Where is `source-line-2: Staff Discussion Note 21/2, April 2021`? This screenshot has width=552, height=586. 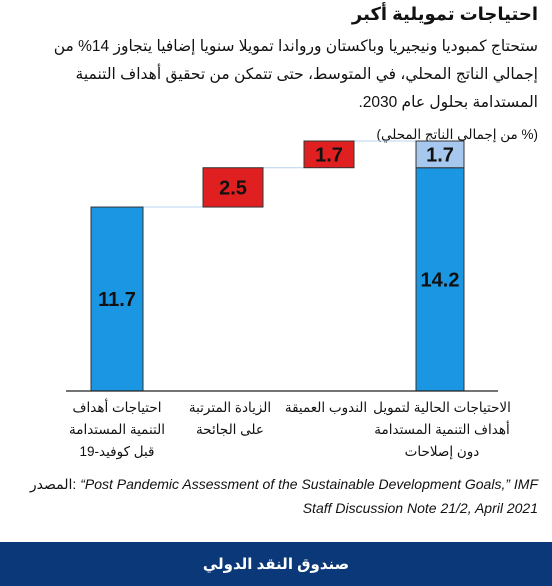 source-line-2: Staff Discussion Note 21/2, April 2021 is located at coordinates (420, 508).